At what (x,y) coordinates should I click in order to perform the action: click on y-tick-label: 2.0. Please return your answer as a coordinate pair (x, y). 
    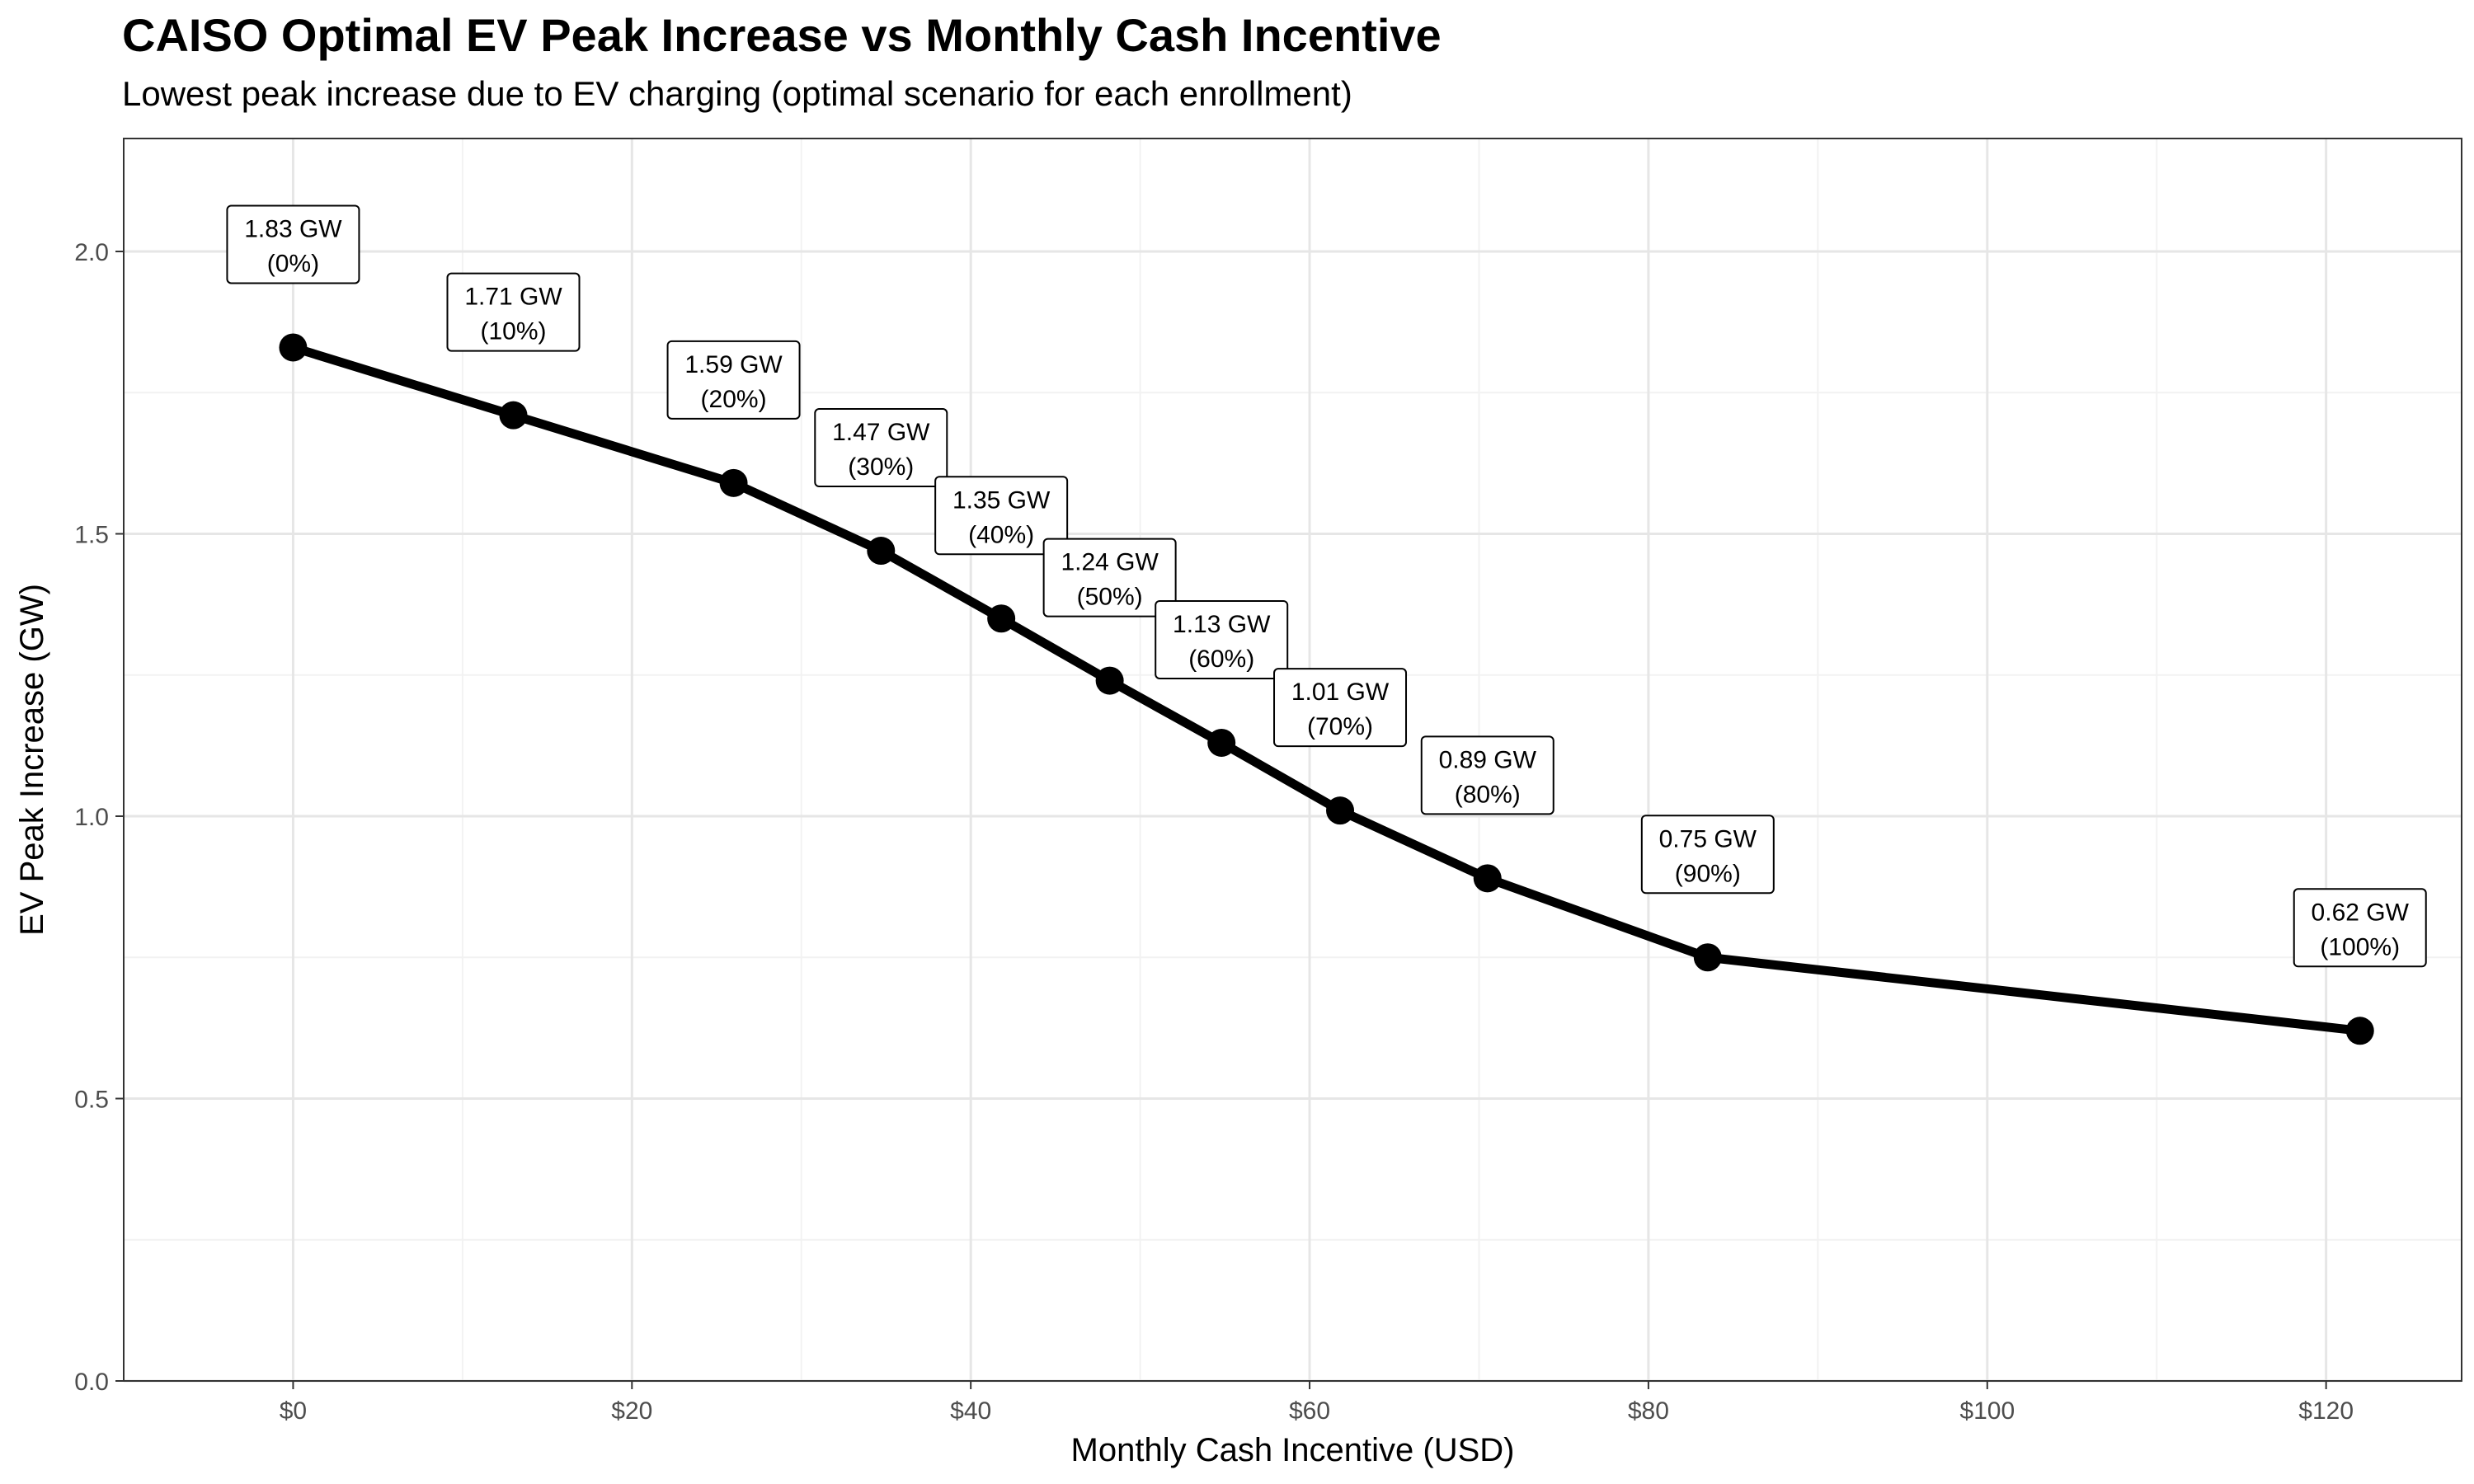
    Looking at the image, I should click on (91, 252).